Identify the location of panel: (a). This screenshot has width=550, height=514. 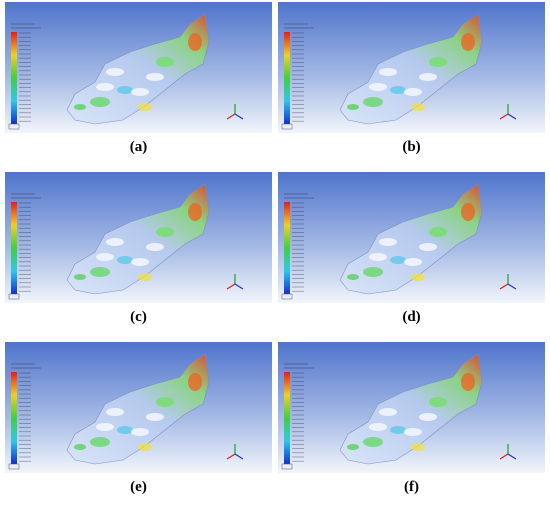
(138, 79).